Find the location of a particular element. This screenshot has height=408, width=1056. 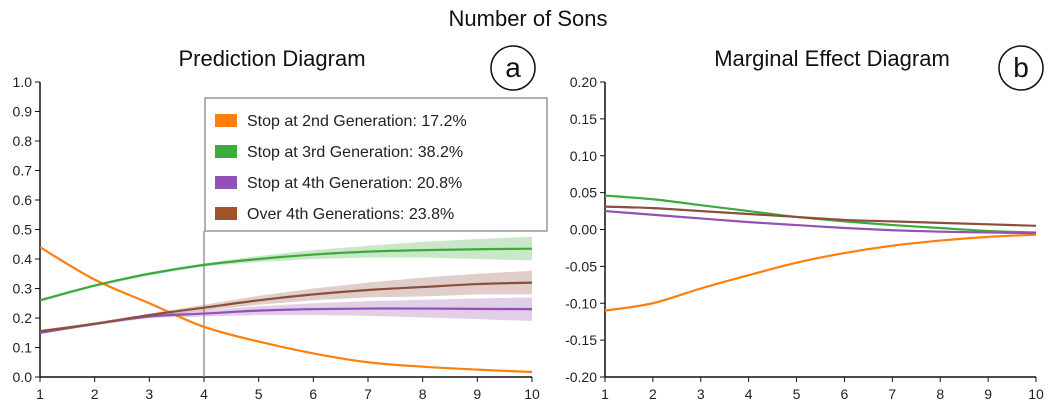

y-tick-label: 0.20 is located at coordinates (583, 82).